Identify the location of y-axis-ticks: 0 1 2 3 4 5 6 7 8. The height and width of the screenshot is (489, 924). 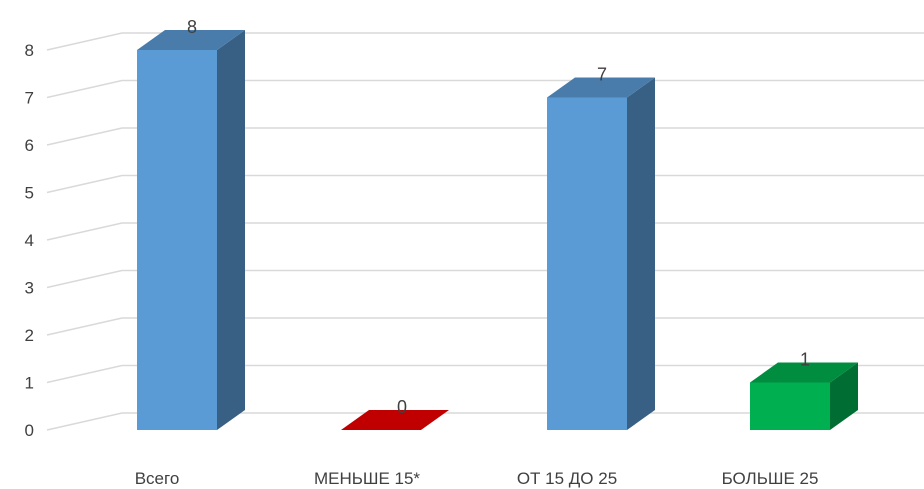
(29, 240).